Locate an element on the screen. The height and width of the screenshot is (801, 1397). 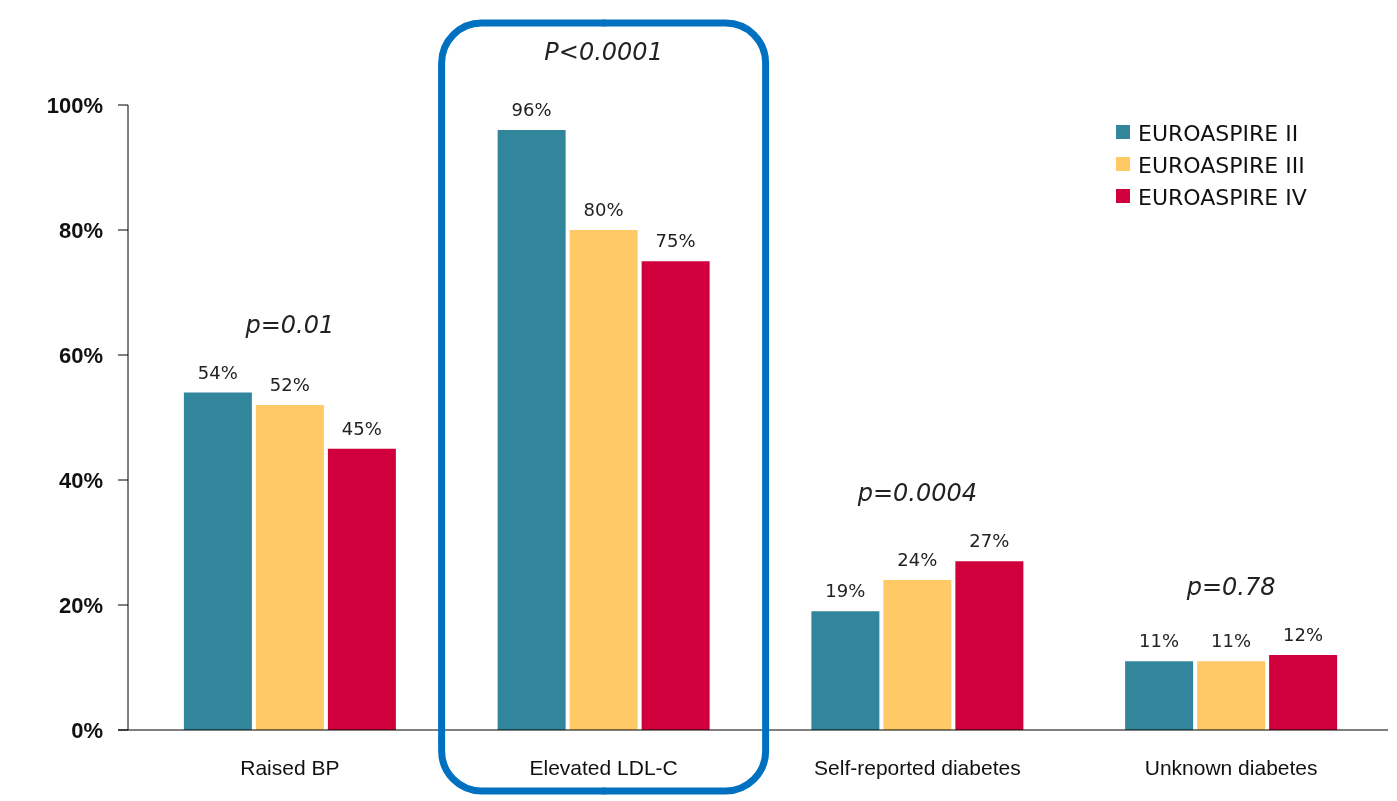
data-label: 19% is located at coordinates (845, 591).